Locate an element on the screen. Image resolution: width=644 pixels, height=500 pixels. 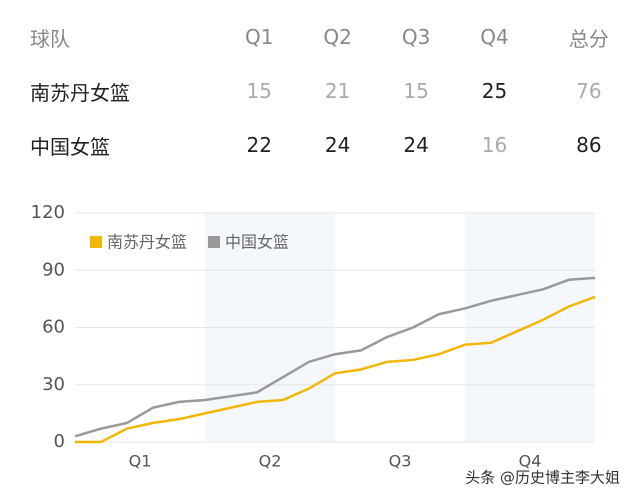
score-cell: 21 is located at coordinates (337, 91).